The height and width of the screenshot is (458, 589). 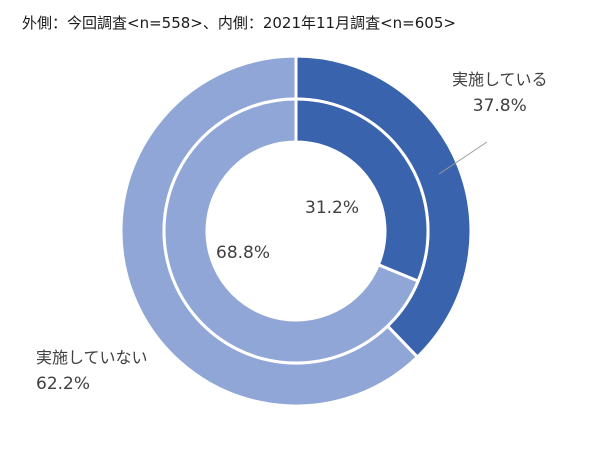 What do you see at coordinates (243, 253) in the screenshot?
I see `inner-value-not-implemented: 68.8%` at bounding box center [243, 253].